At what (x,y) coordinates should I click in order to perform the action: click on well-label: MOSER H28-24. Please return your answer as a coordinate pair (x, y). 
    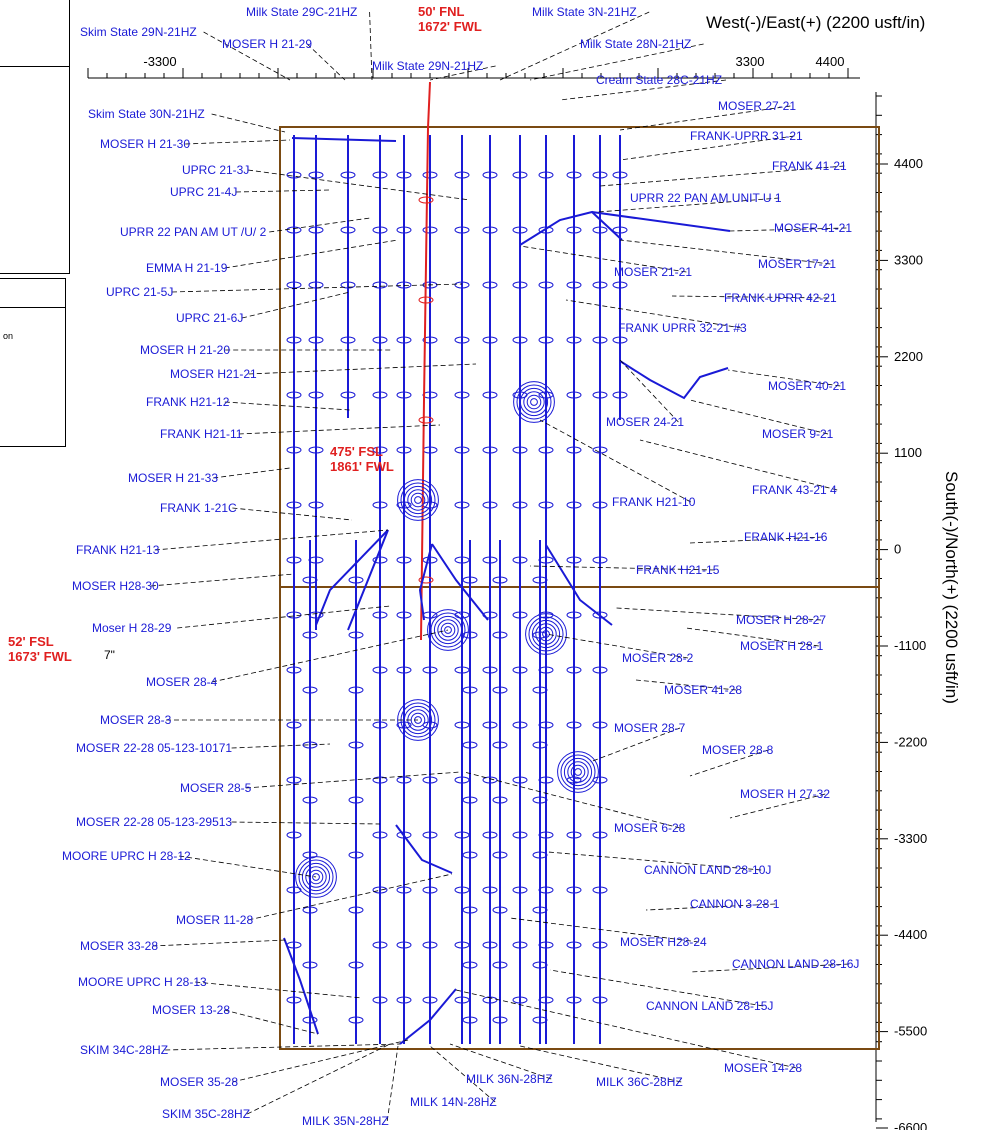
    Looking at the image, I should click on (663, 942).